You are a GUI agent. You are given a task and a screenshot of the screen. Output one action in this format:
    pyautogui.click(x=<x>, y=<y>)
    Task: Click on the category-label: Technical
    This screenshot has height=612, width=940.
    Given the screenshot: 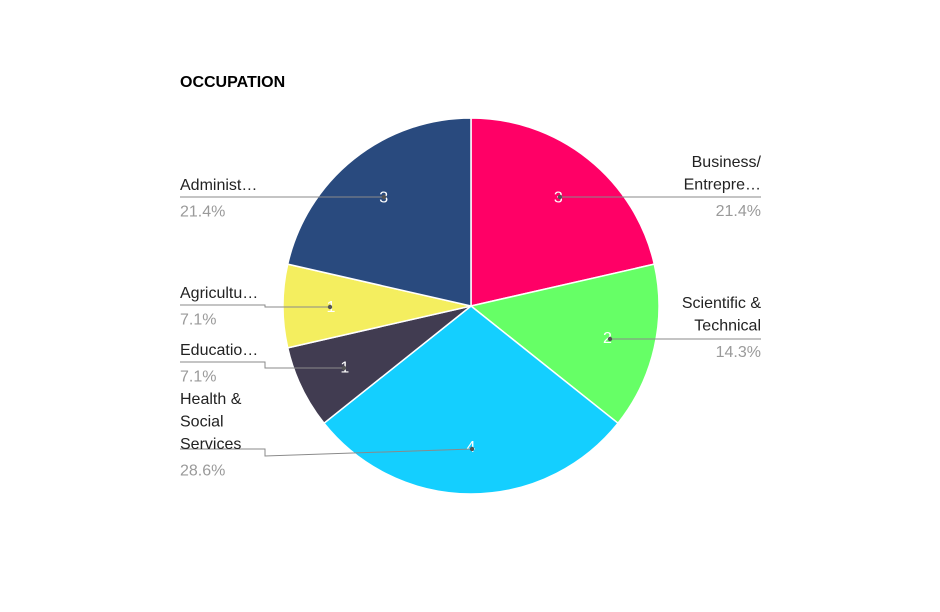 What is the action you would take?
    pyautogui.click(x=727, y=326)
    